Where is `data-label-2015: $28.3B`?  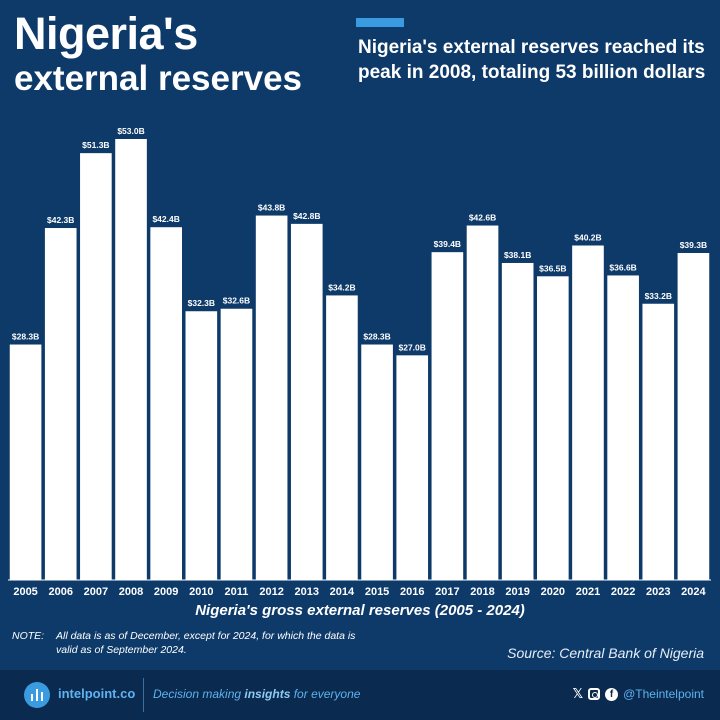
data-label-2015: $28.3B is located at coordinates (376, 337).